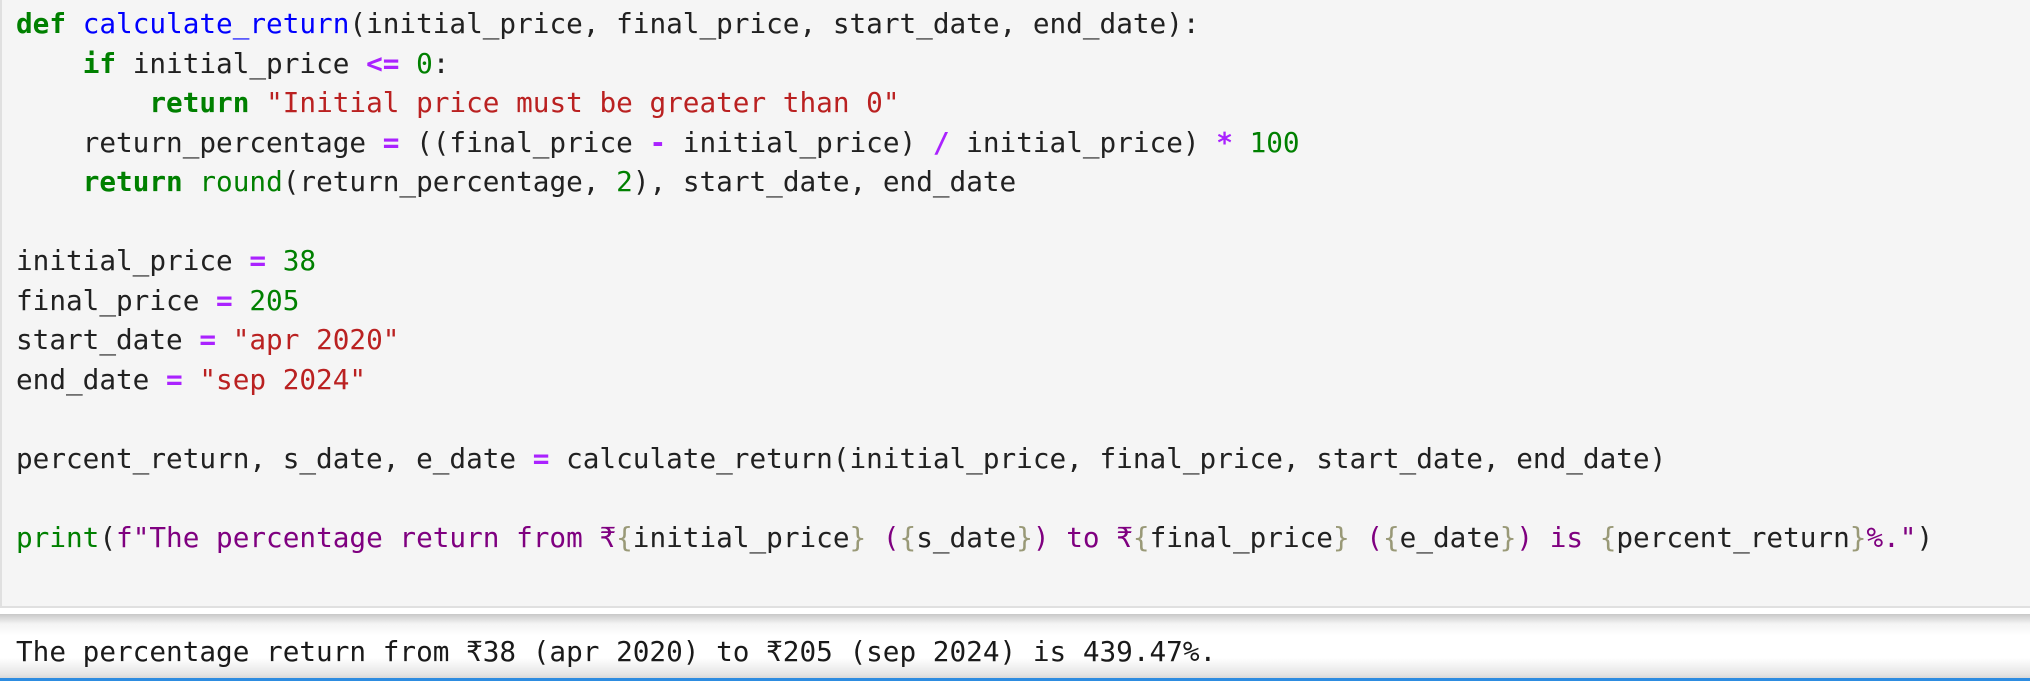  I want to click on code-token: ) is, so click(1558, 537).